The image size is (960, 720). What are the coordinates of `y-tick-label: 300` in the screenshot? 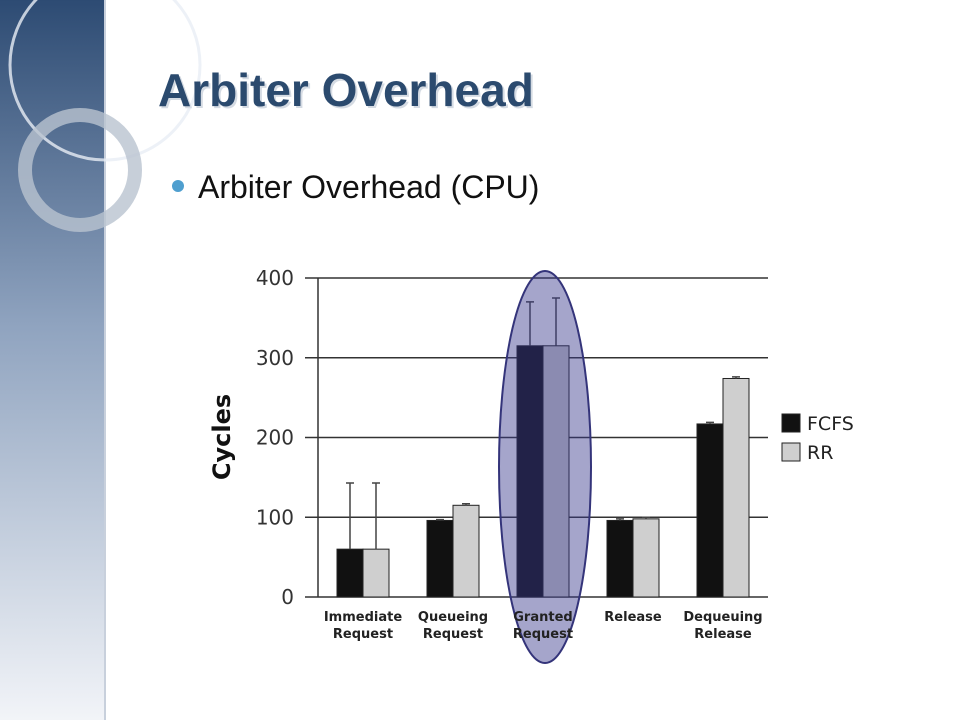 It's located at (275, 358).